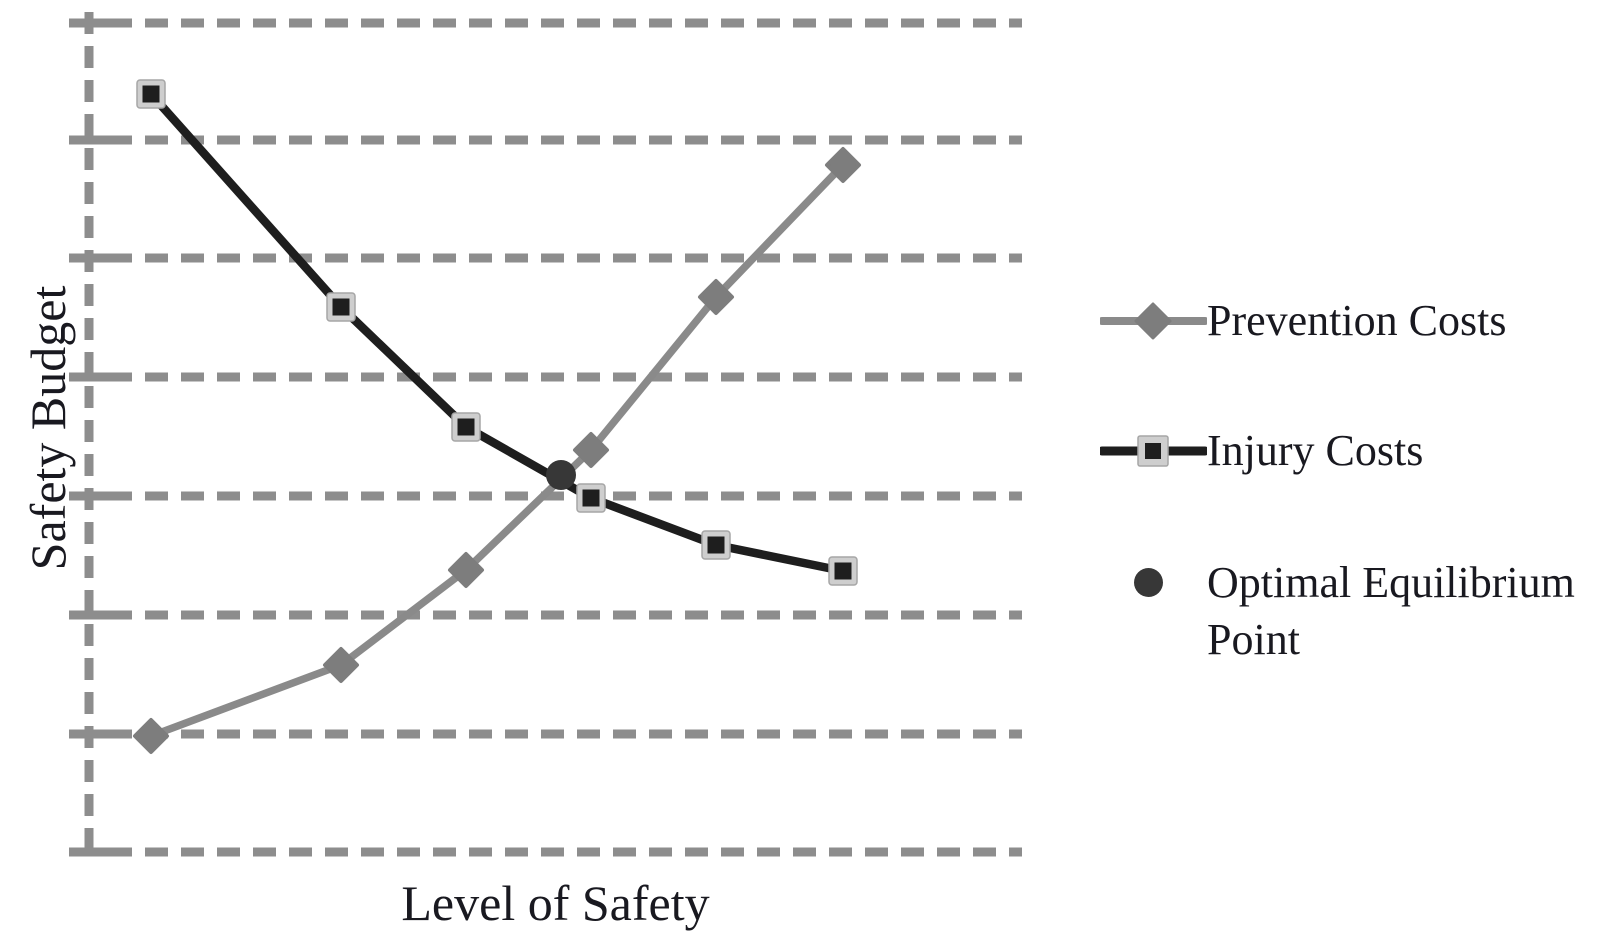 Image resolution: width=1598 pixels, height=939 pixels. I want to click on injury-costs-legend-marker-icon, so click(1153, 450).